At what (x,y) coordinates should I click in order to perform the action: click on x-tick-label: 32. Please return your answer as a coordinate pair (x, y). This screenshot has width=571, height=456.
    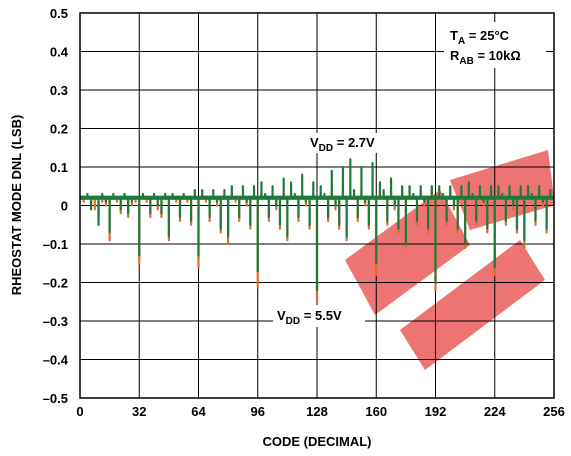
    Looking at the image, I should click on (139, 411).